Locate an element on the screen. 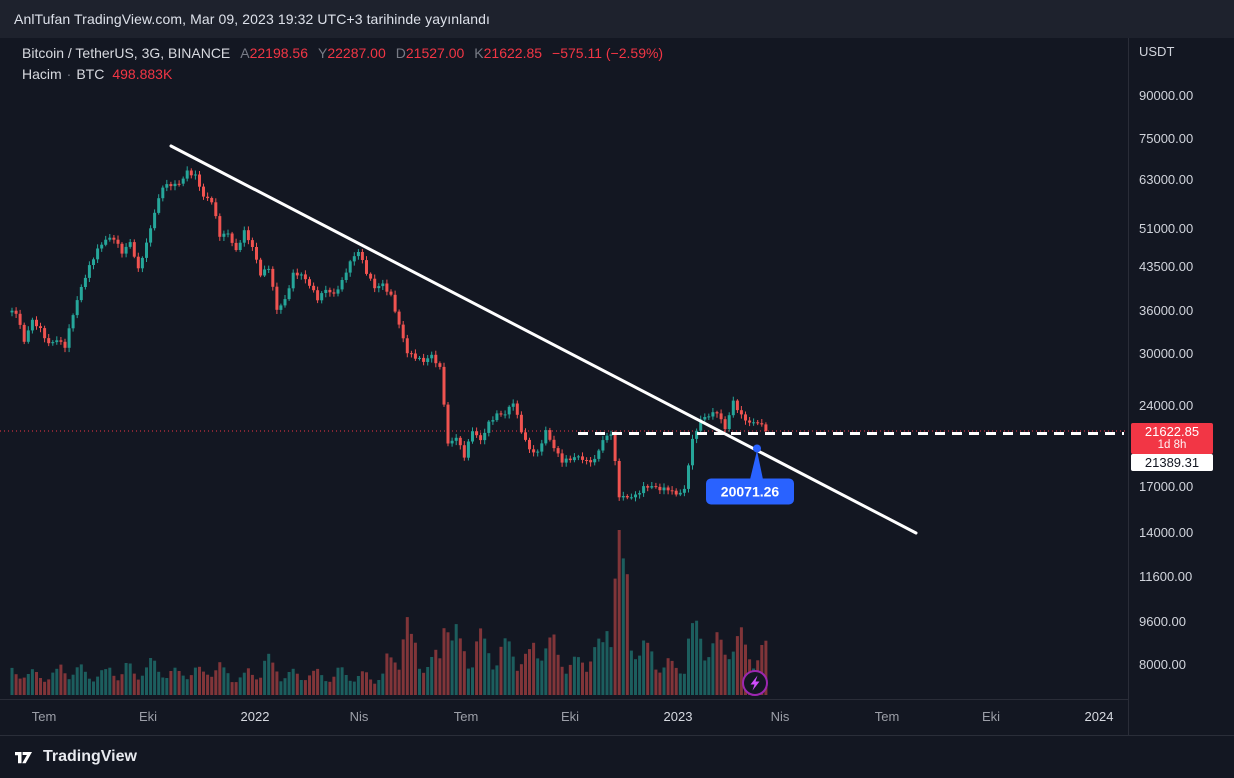 This screenshot has width=1234, height=778. price-callout: 20071.26 is located at coordinates (750, 474).